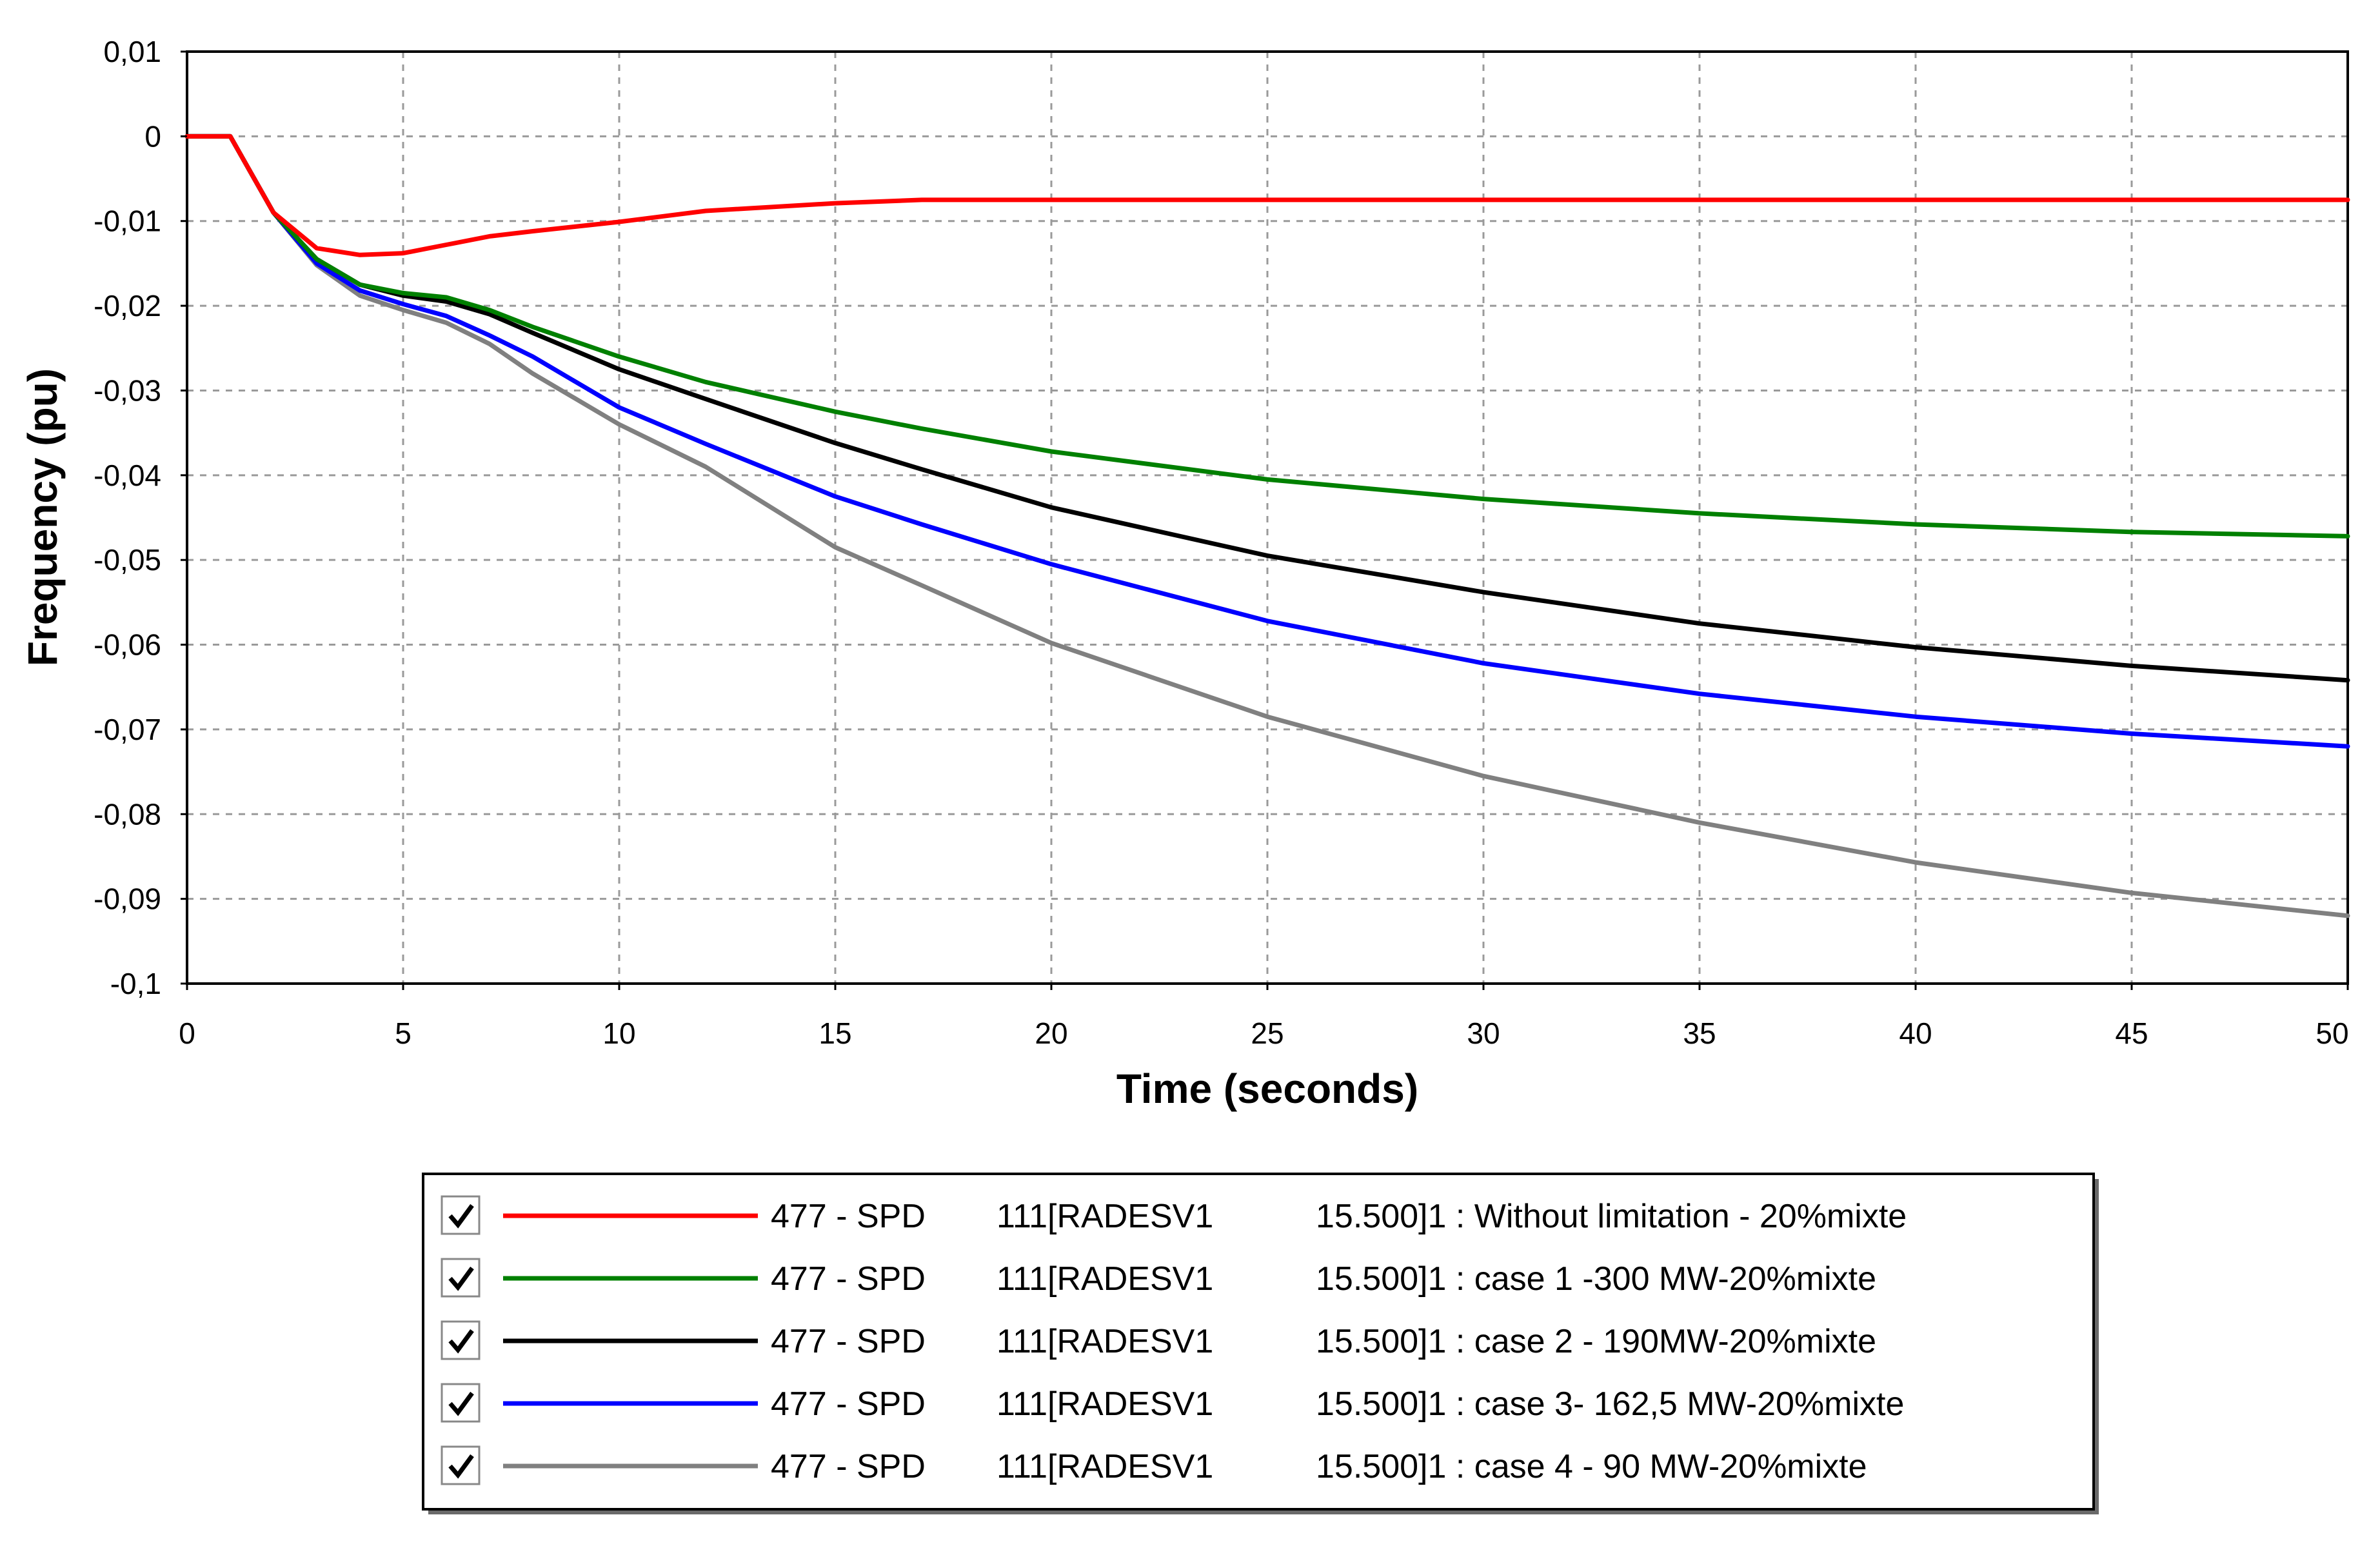  I want to click on y-tick-label: -0,06, so click(127, 645).